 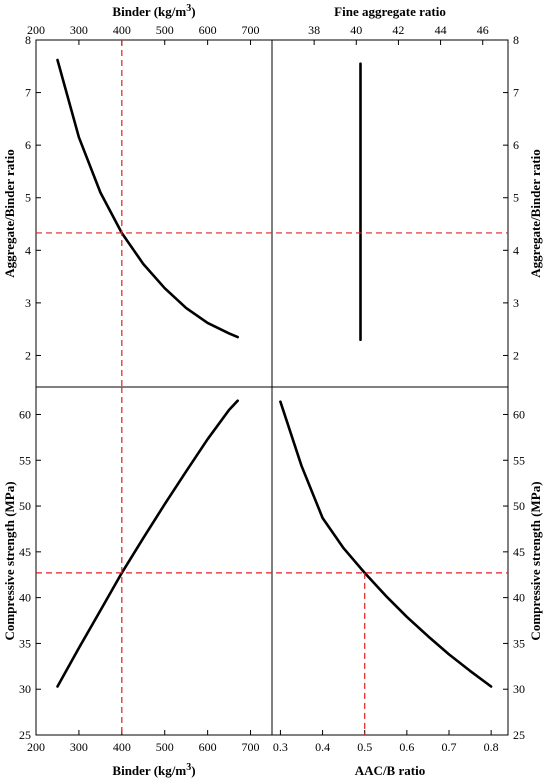 I want to click on x-tick-label: 0.6, so click(x=406, y=747).